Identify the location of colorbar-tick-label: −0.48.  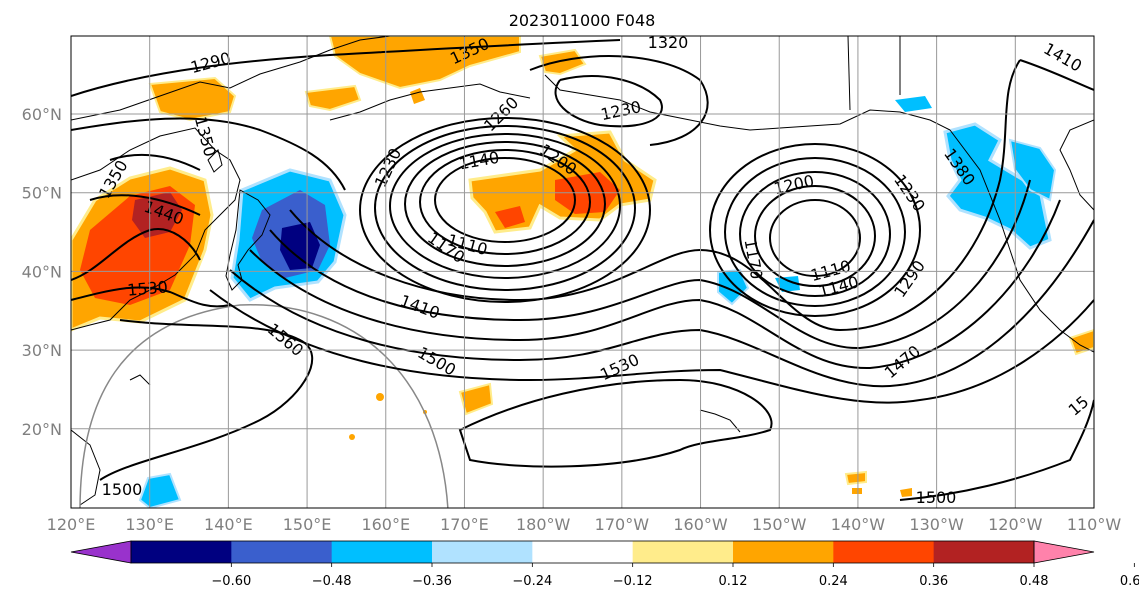
(332, 581).